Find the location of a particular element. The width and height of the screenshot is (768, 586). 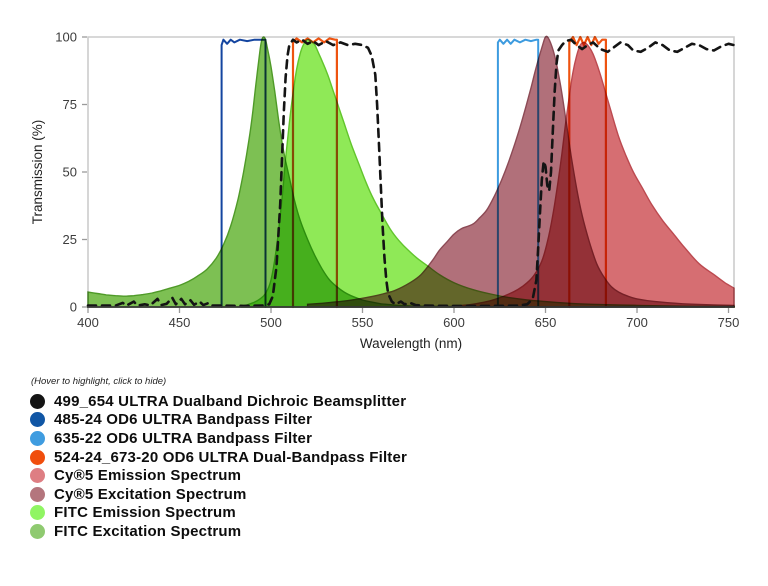

x-tick-label: 550 is located at coordinates (363, 322).